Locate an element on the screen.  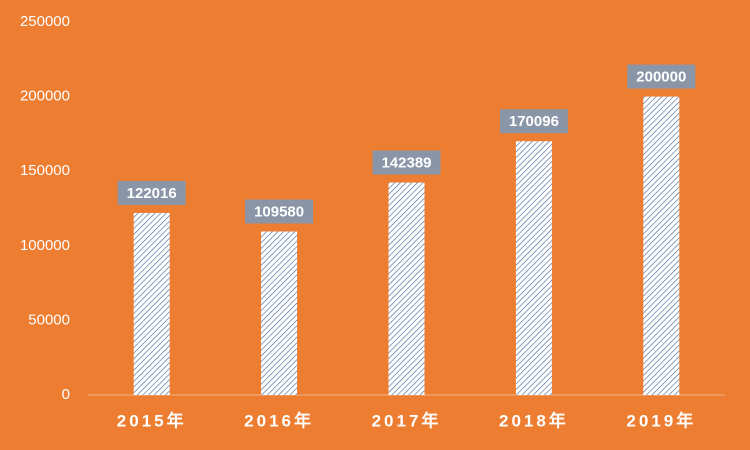
value-label: 109580 is located at coordinates (279, 211).